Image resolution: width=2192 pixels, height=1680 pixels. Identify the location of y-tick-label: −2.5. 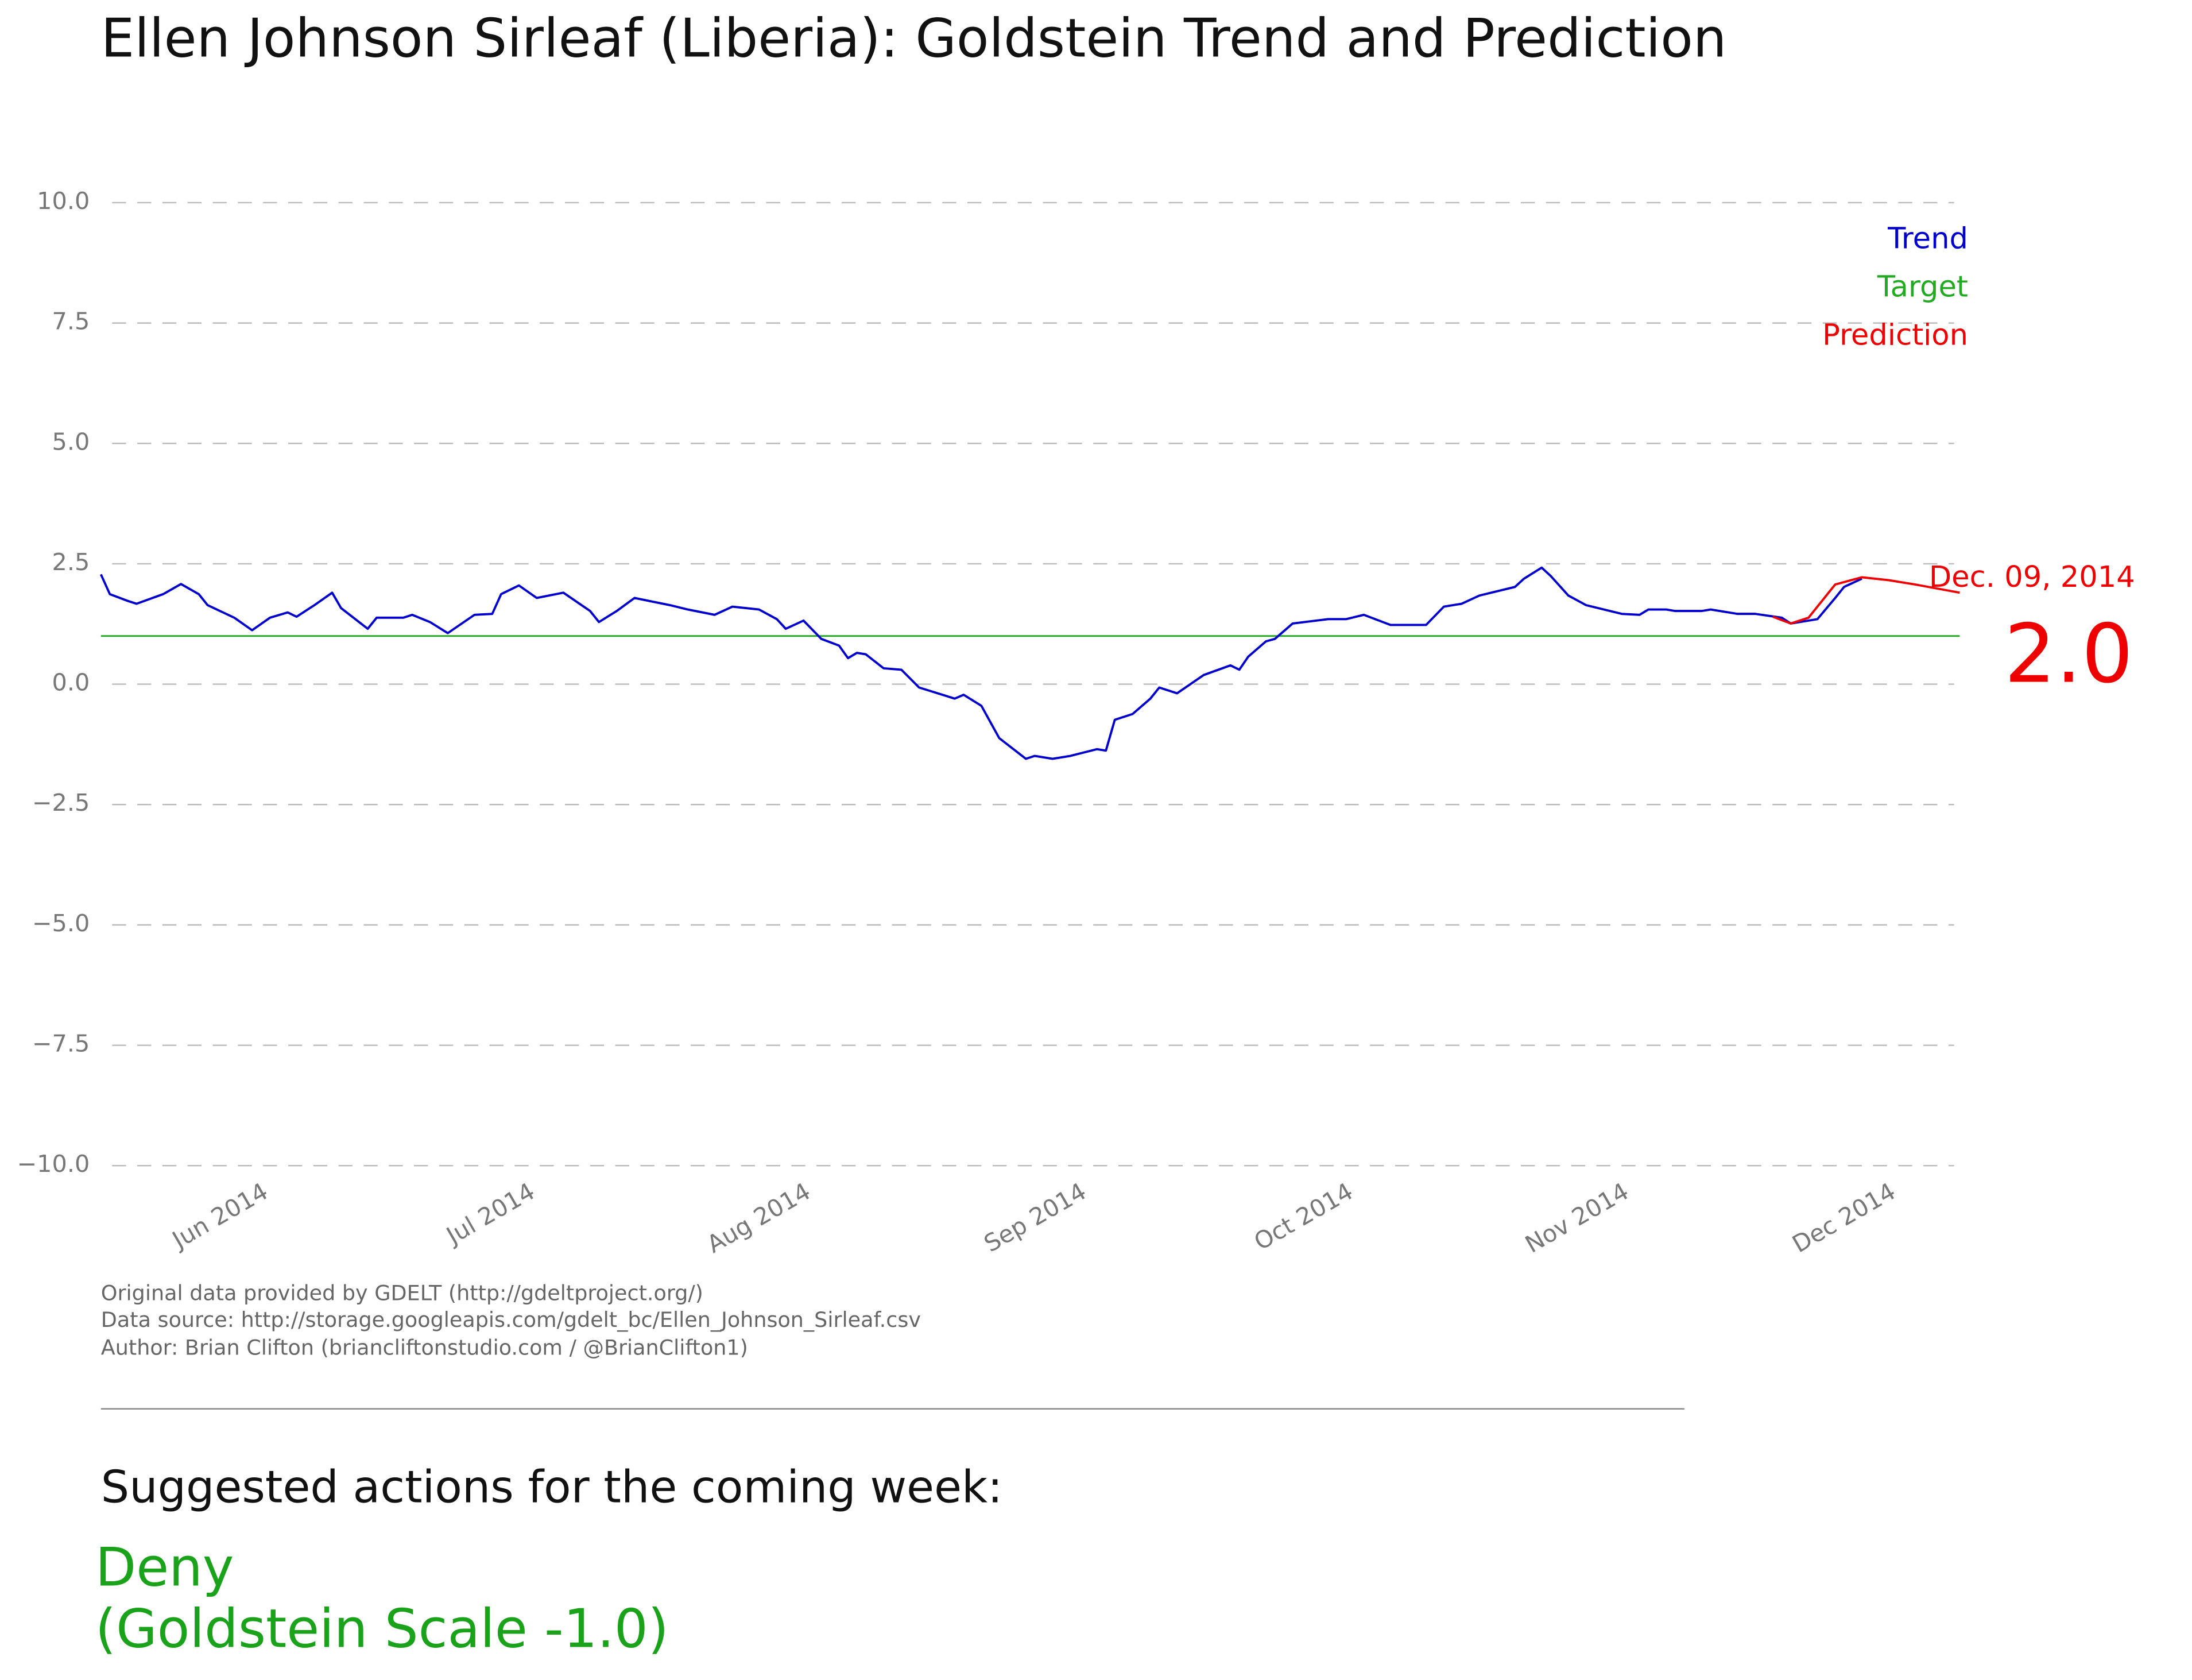
(61, 802).